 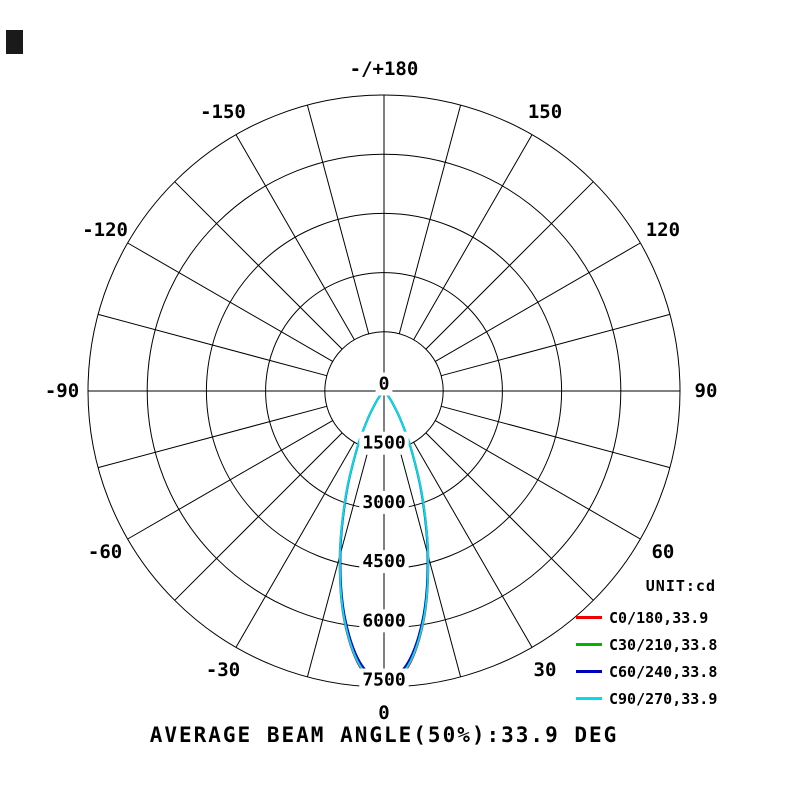 What do you see at coordinates (223, 670) in the screenshot?
I see `angle-label: -30` at bounding box center [223, 670].